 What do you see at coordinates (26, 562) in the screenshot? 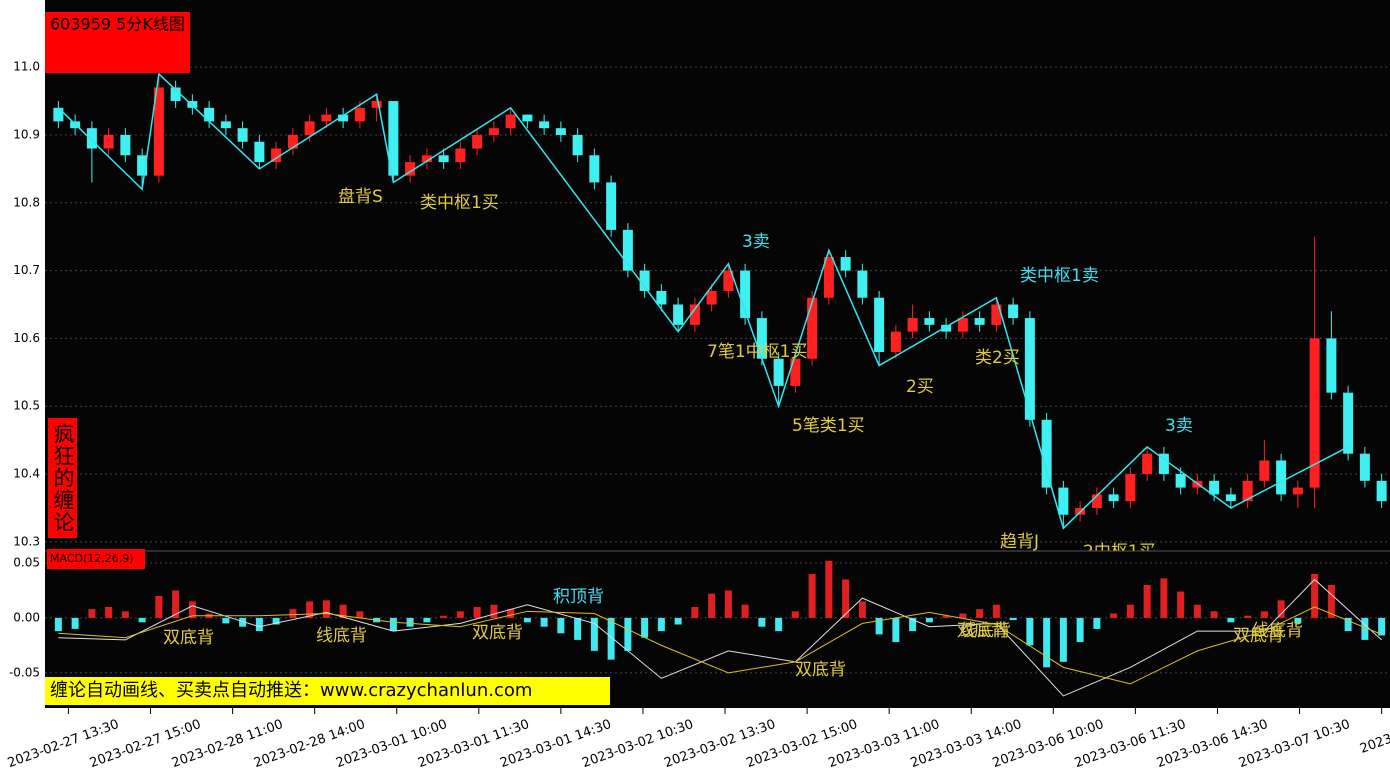
I see `y-tick-label: 0.05` at bounding box center [26, 562].